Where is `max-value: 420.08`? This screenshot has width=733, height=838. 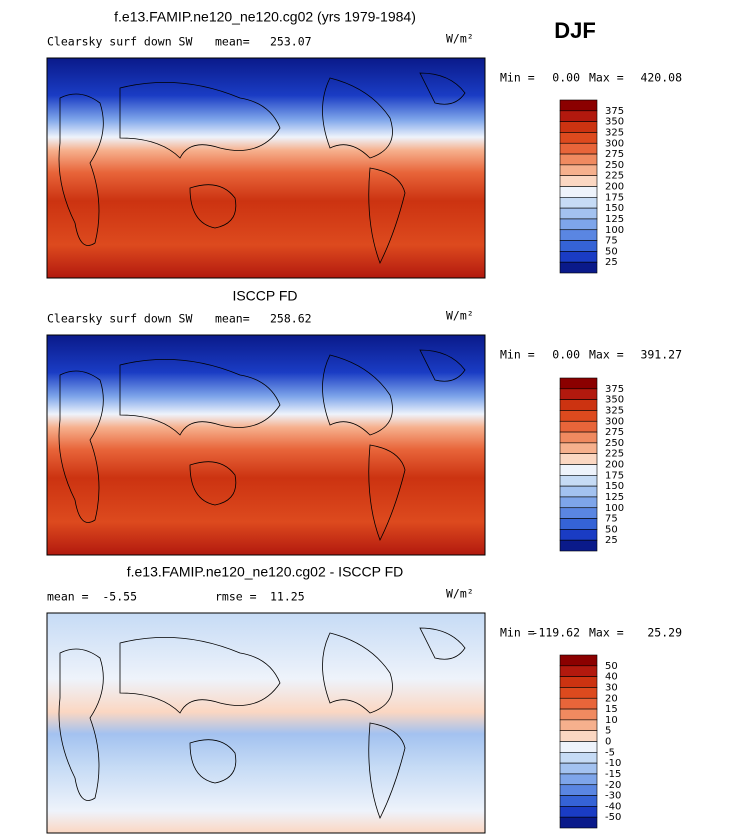
max-value: 420.08 is located at coordinates (661, 78).